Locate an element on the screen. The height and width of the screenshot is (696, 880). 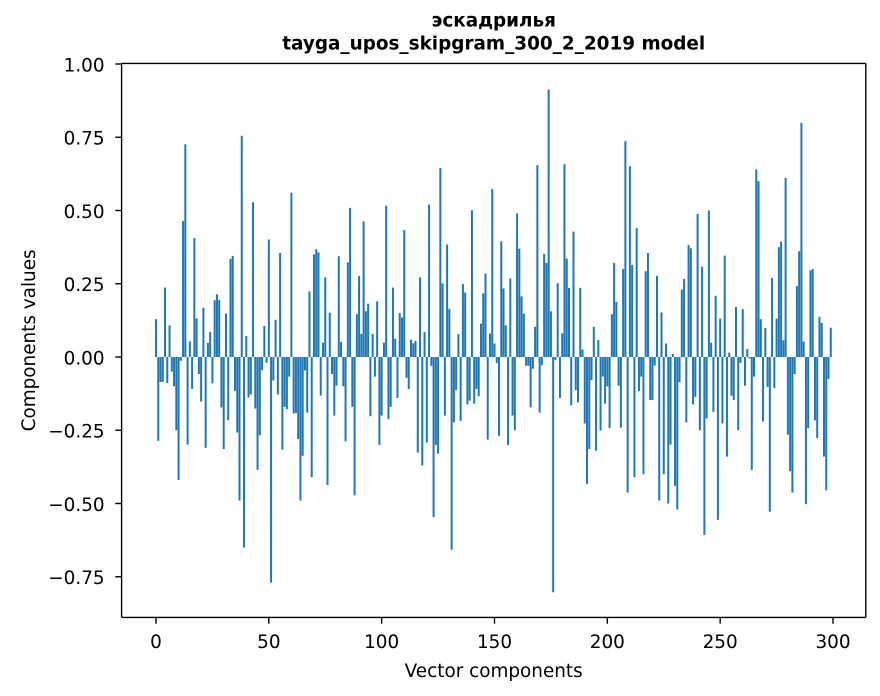
x-tick-label-250: 250 is located at coordinates (720, 642).